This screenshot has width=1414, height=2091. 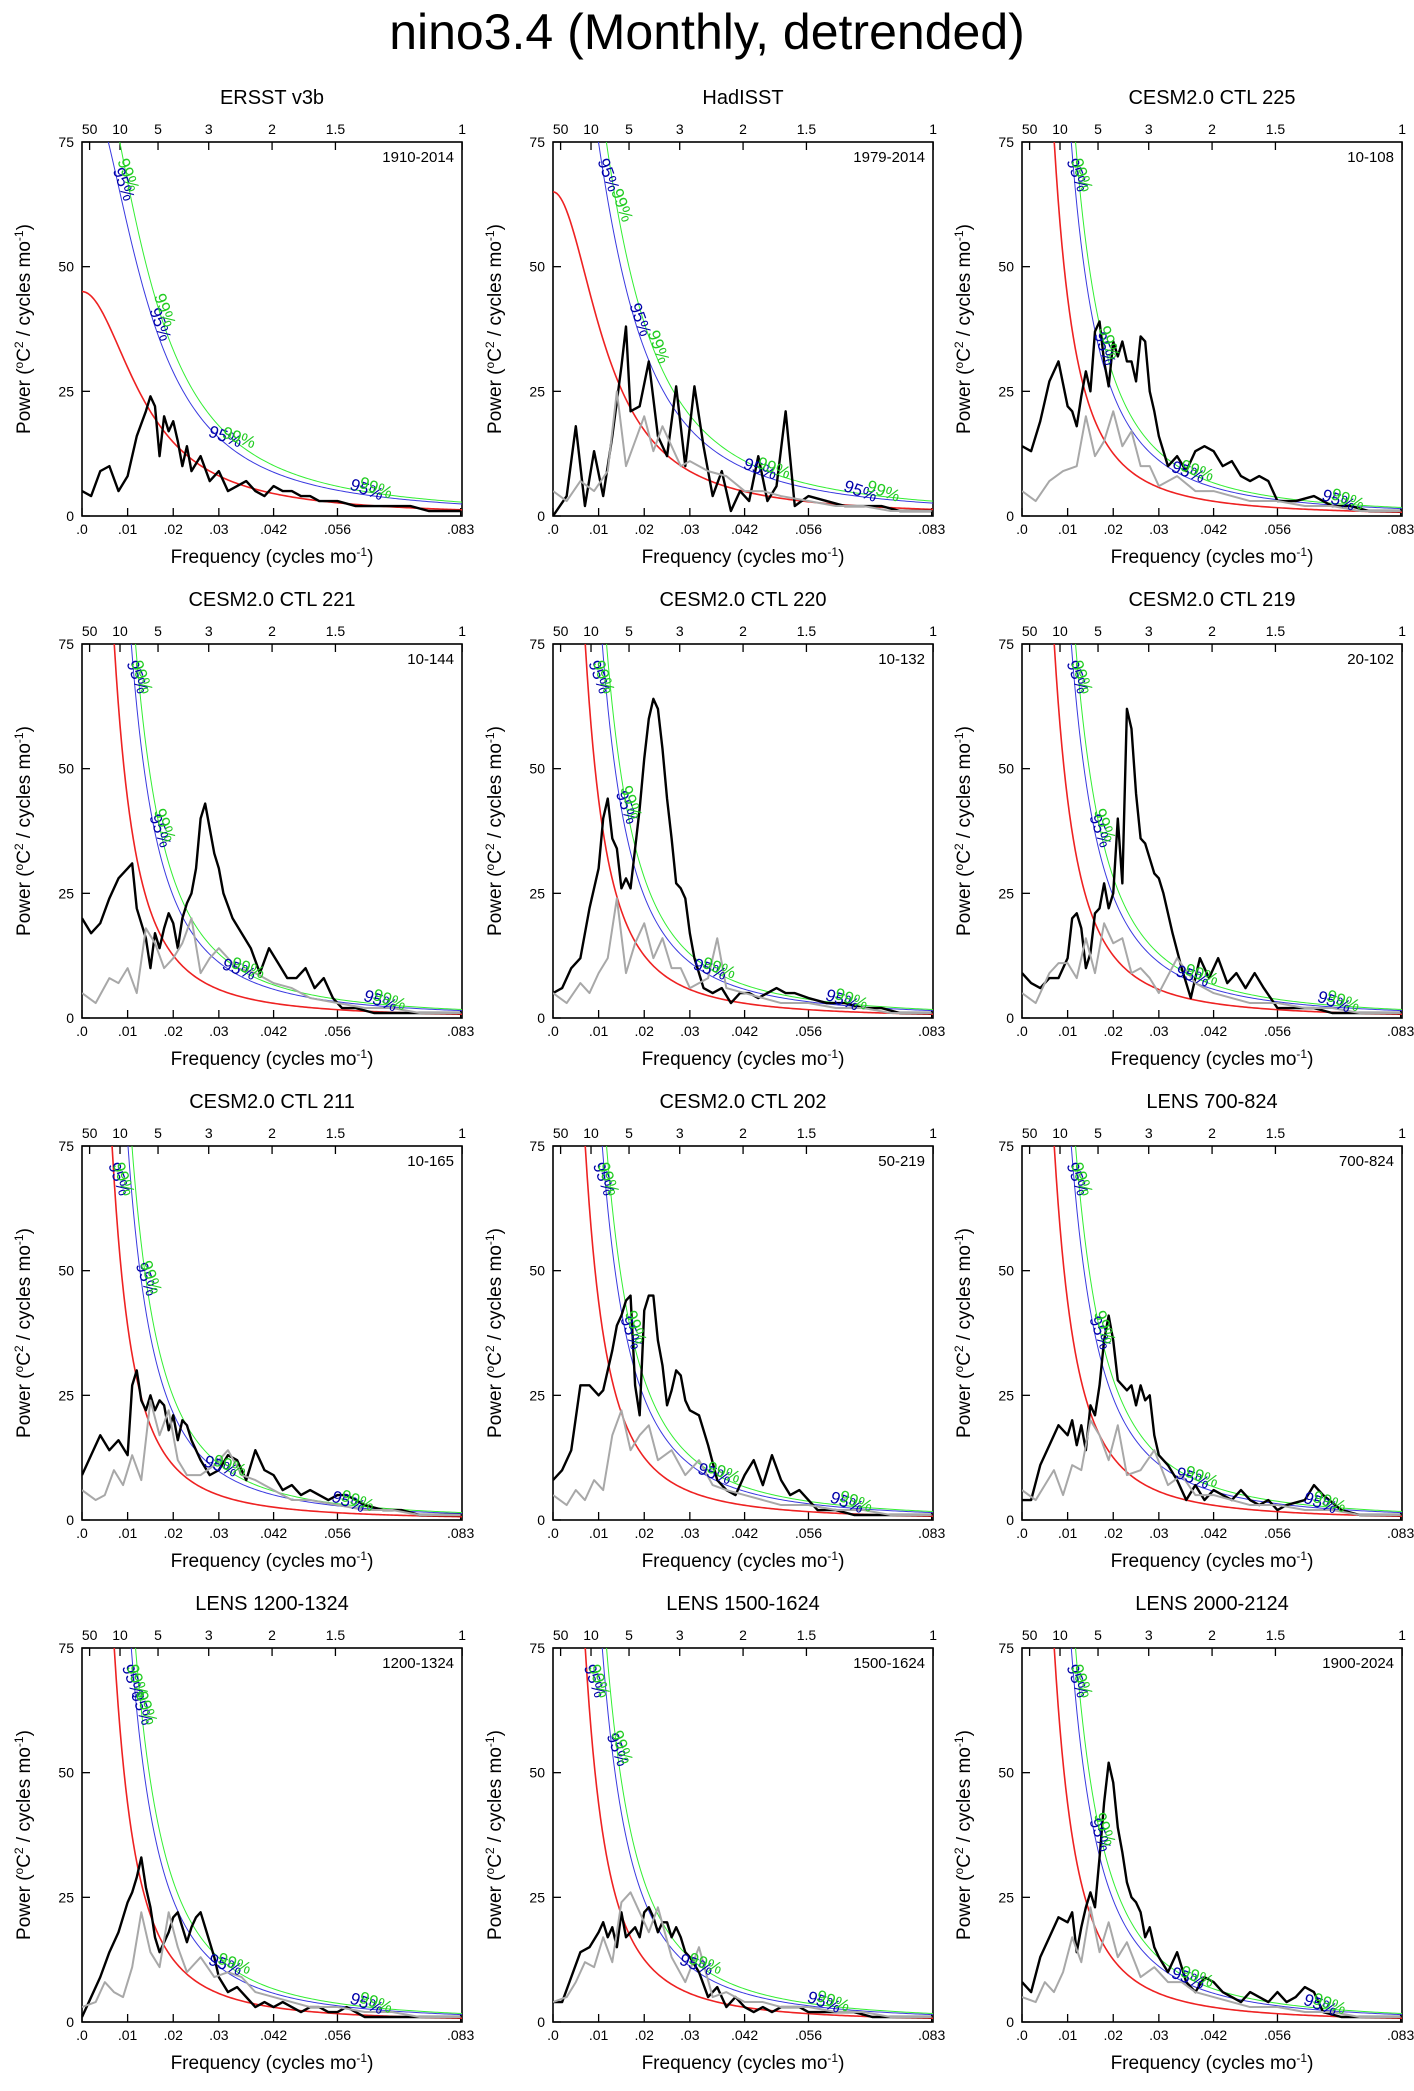 What do you see at coordinates (707, 32) in the screenshot?
I see `figure-title: nino3.4 (Monthly, detrended)` at bounding box center [707, 32].